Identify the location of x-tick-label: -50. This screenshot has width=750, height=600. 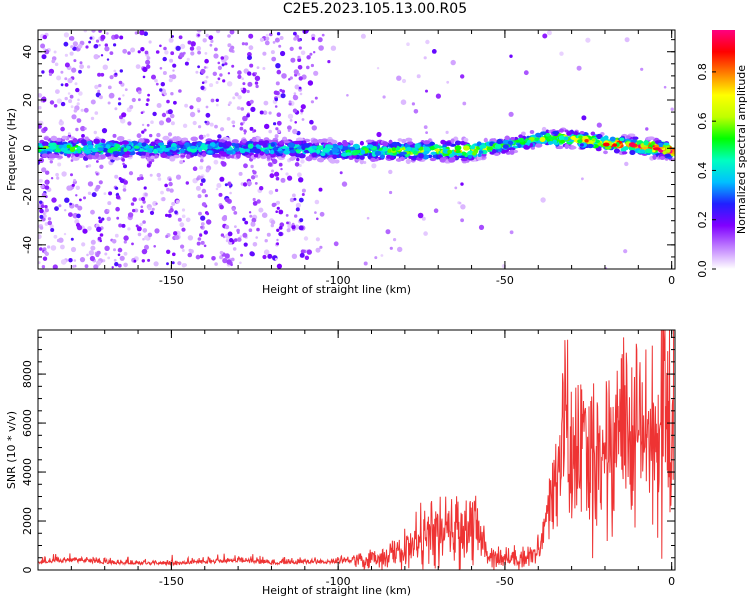
(505, 280).